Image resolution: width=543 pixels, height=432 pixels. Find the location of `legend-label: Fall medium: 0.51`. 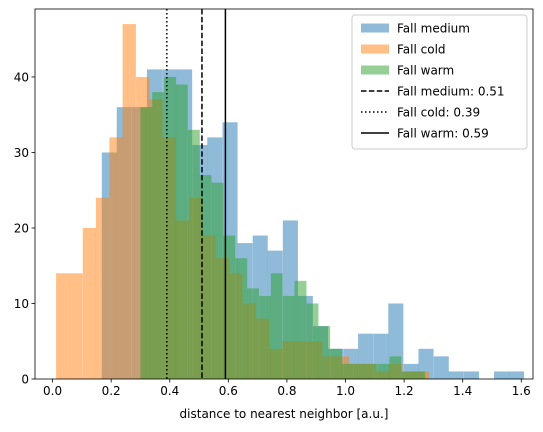

legend-label: Fall medium: 0.51 is located at coordinates (451, 92).